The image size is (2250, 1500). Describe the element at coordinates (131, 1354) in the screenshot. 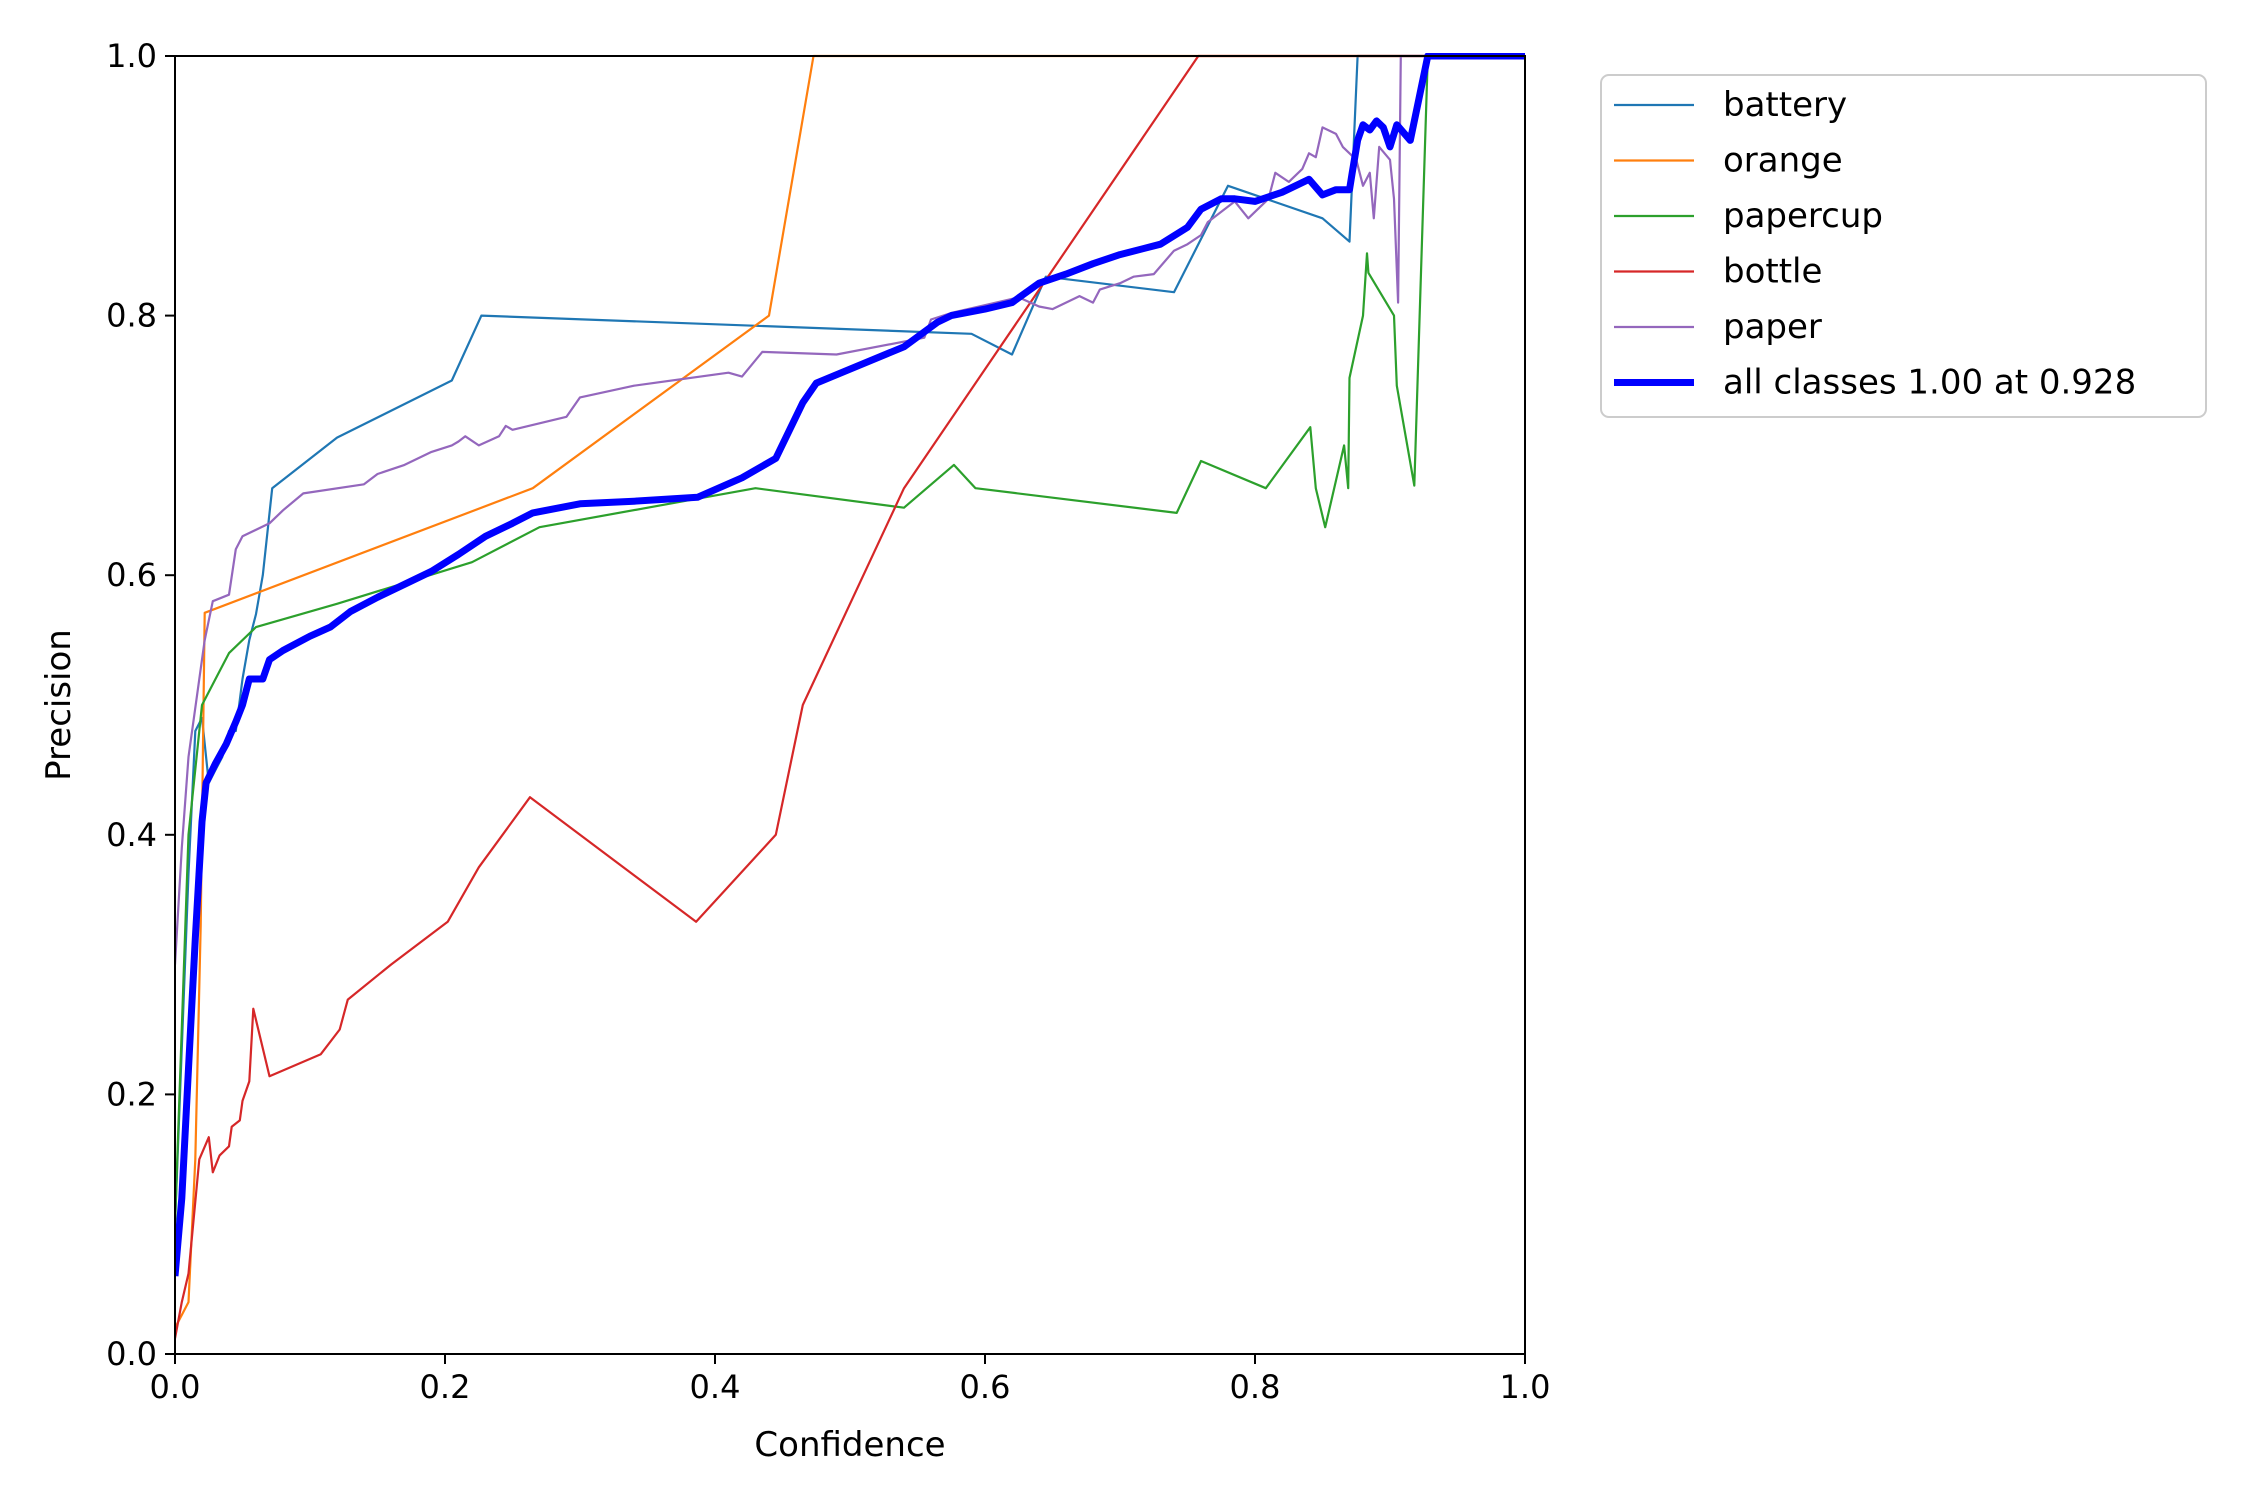

I see `y-tick-label: 0.0` at that location.